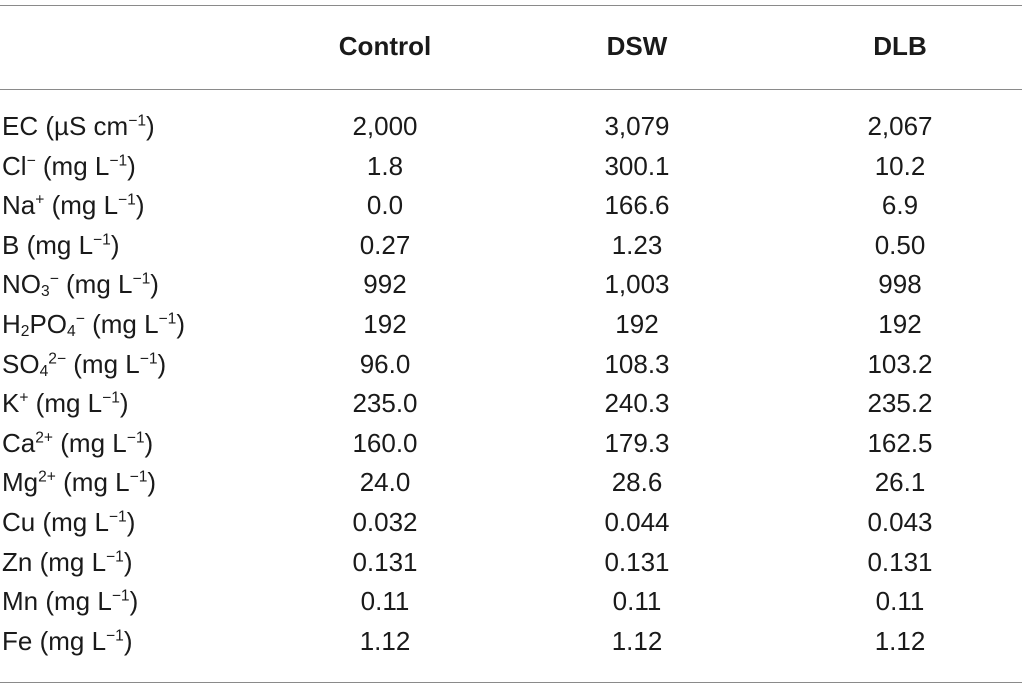 The height and width of the screenshot is (700, 1022). Describe the element at coordinates (385, 640) in the screenshot. I see `control-value: 1.12` at that location.